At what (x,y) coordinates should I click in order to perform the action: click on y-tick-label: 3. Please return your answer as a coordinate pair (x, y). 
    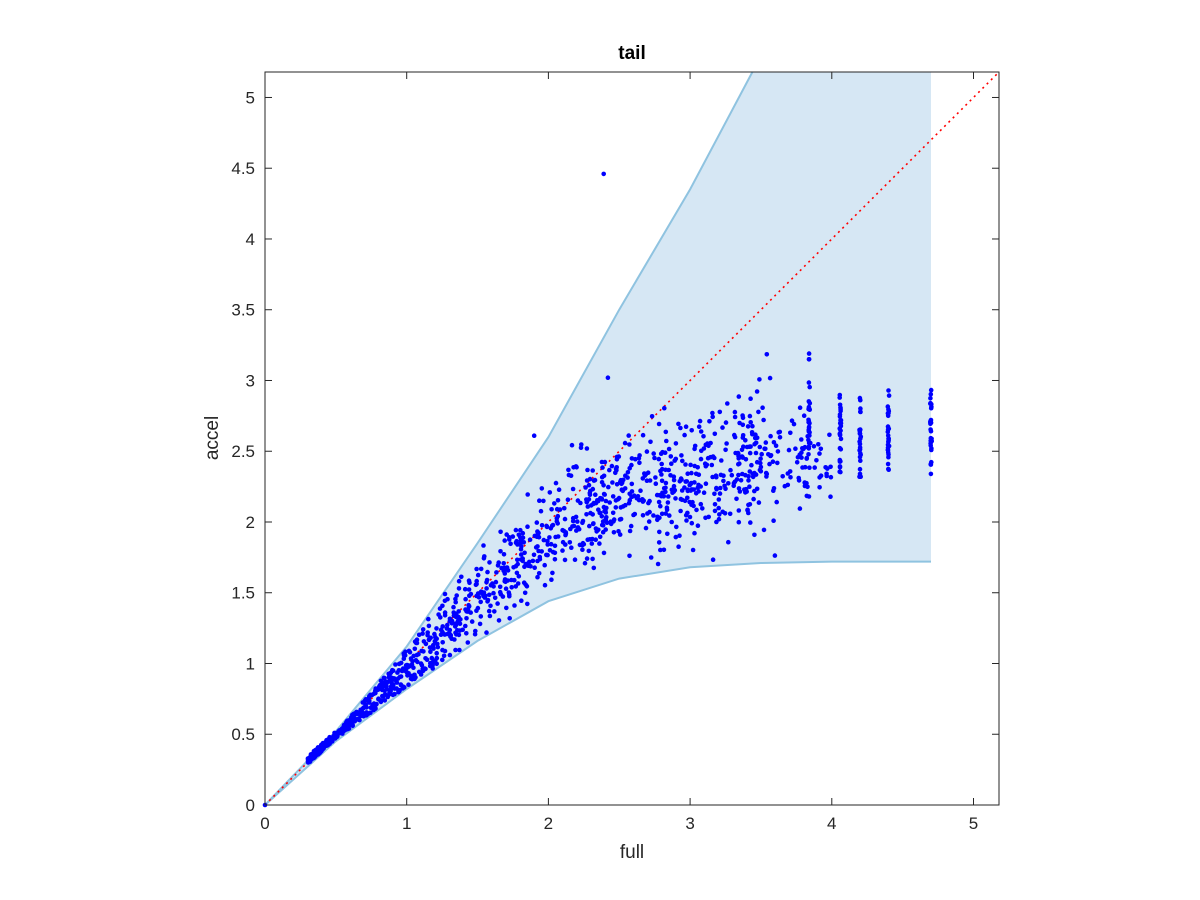
    Looking at the image, I should click on (250, 380).